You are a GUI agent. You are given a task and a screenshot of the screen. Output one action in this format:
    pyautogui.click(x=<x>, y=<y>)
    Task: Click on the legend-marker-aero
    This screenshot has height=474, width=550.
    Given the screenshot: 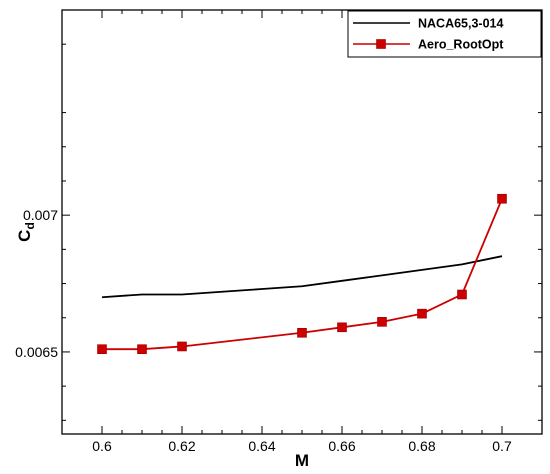 What is the action you would take?
    pyautogui.click(x=381, y=44)
    